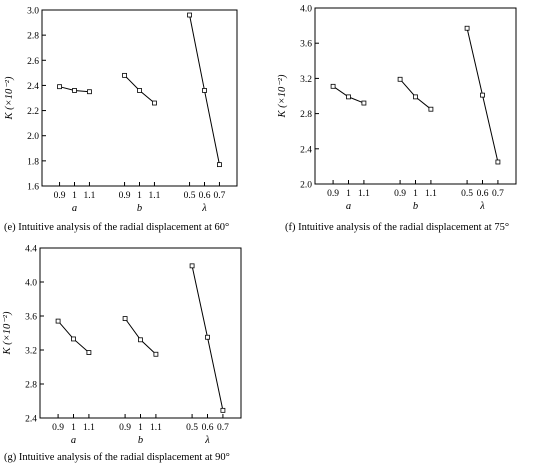 This screenshot has height=470, width=550. Describe the element at coordinates (31, 250) in the screenshot. I see `y-tick-label: 4.4` at that location.